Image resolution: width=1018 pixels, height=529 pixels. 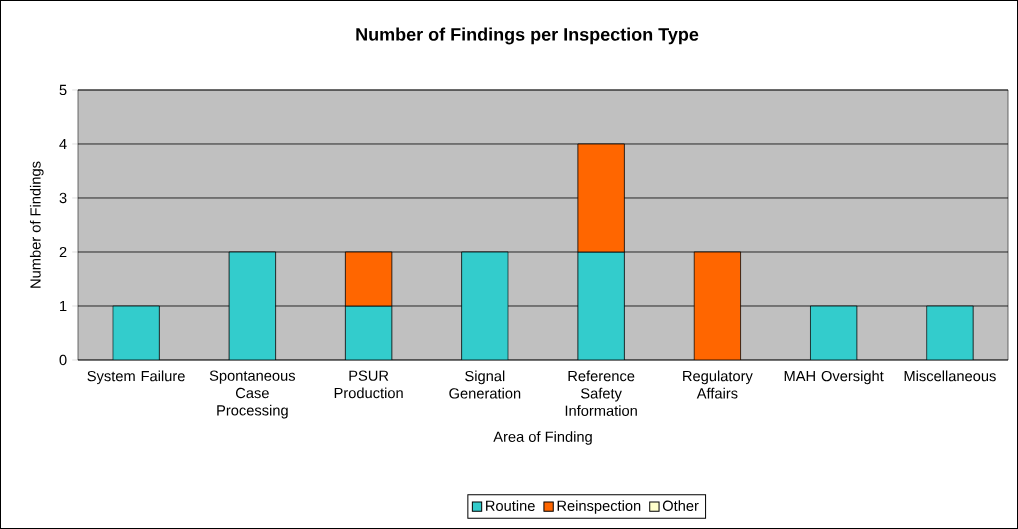 What do you see at coordinates (680, 505) in the screenshot?
I see `legend-label: Other` at bounding box center [680, 505].